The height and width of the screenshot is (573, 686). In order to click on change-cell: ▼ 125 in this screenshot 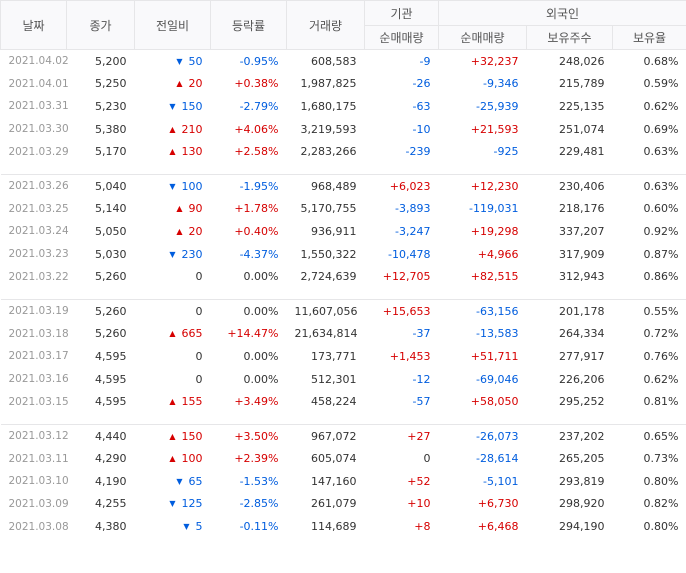, I will do `click(173, 504)`.